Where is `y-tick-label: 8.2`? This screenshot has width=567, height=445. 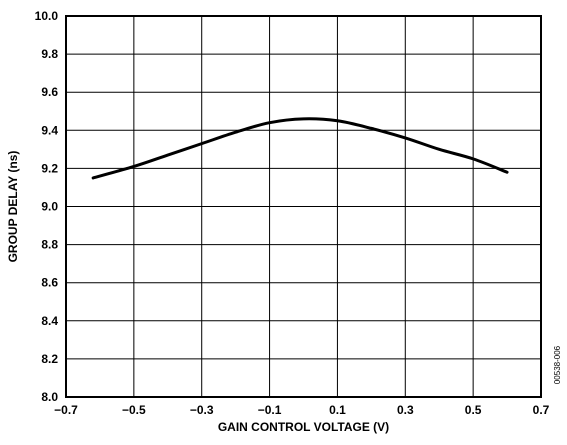 y-tick-label: 8.2 is located at coordinates (49, 359).